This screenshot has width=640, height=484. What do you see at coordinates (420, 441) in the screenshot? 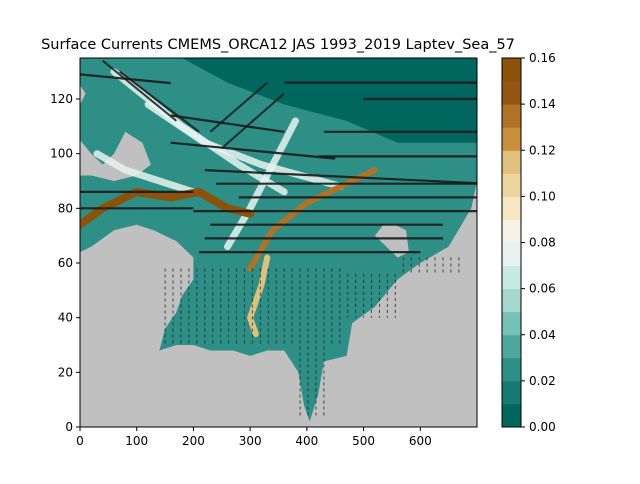
I see `x-tick-label: 600` at bounding box center [420, 441].